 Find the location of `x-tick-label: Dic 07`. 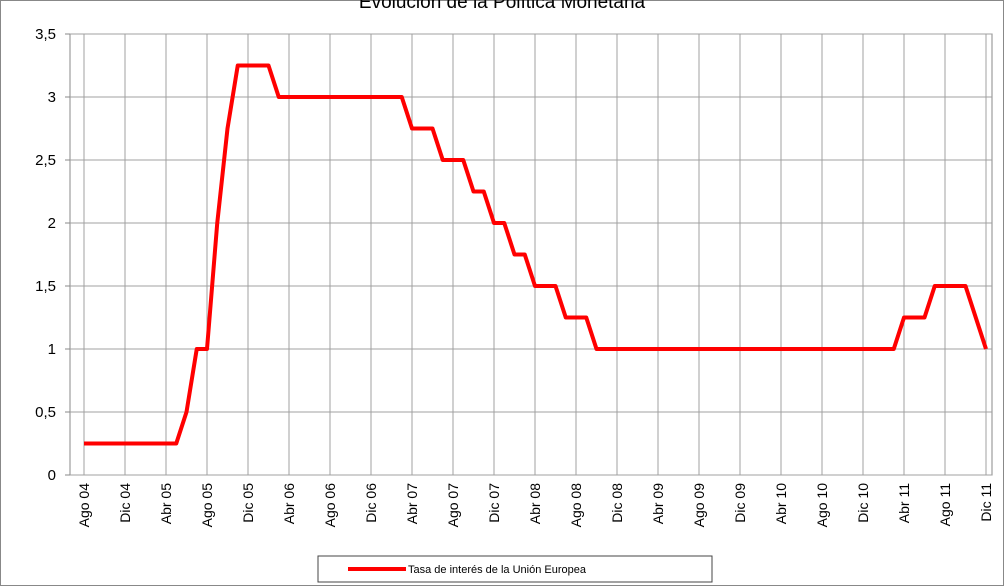

x-tick-label: Dic 07 is located at coordinates (494, 503).